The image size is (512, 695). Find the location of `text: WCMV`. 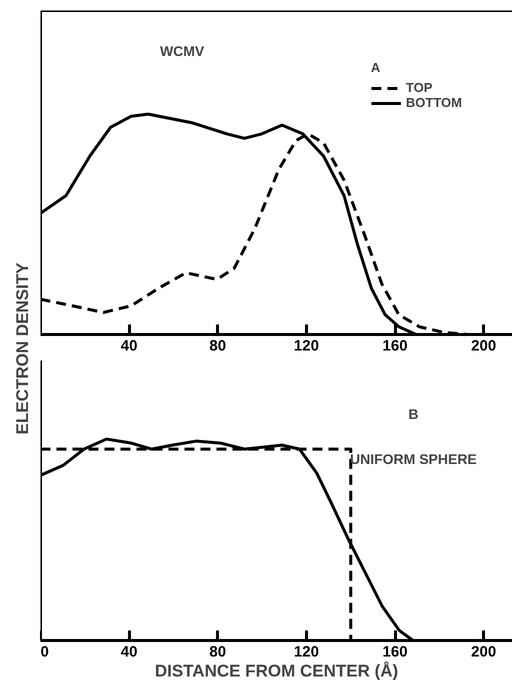

text: WCMV is located at coordinates (182, 51).